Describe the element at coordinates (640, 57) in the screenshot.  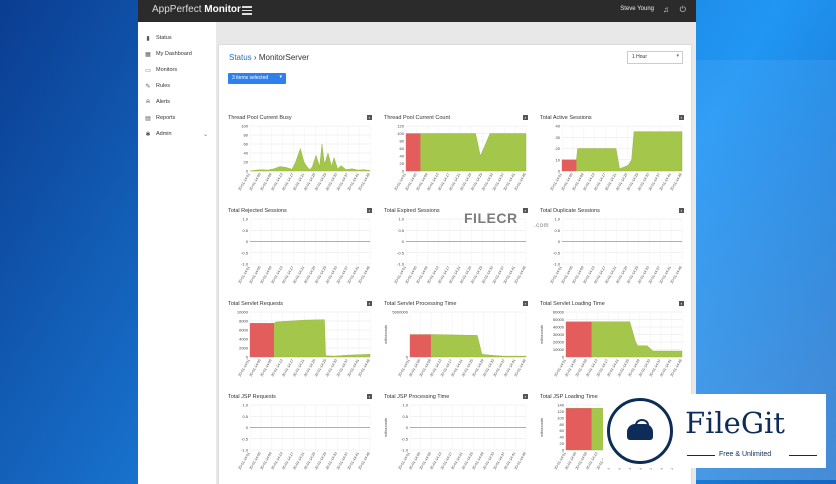
I see `time-range-value: 1 Hour` at that location.